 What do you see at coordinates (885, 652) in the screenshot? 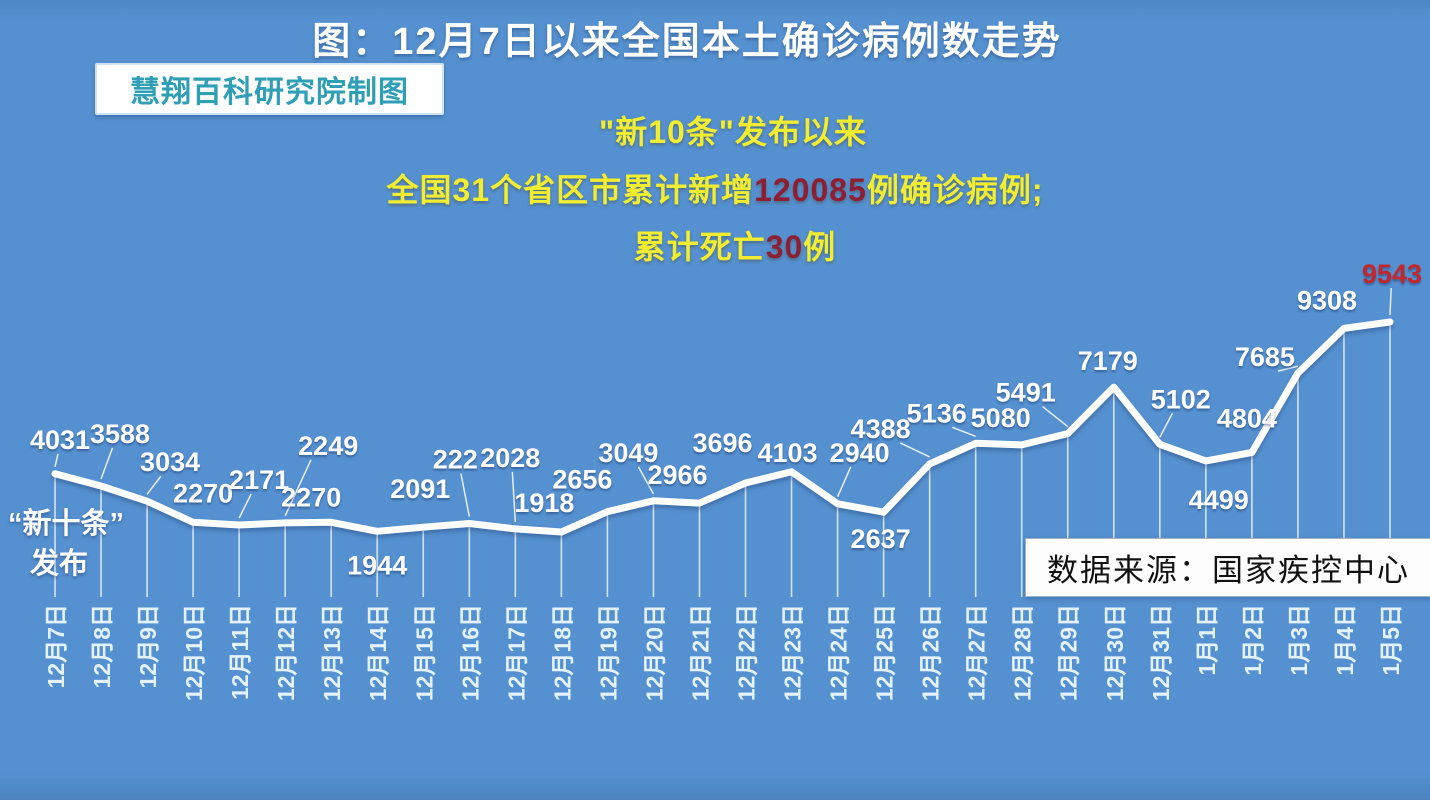
I see `axis-label-18: 12月25日` at bounding box center [885, 652].